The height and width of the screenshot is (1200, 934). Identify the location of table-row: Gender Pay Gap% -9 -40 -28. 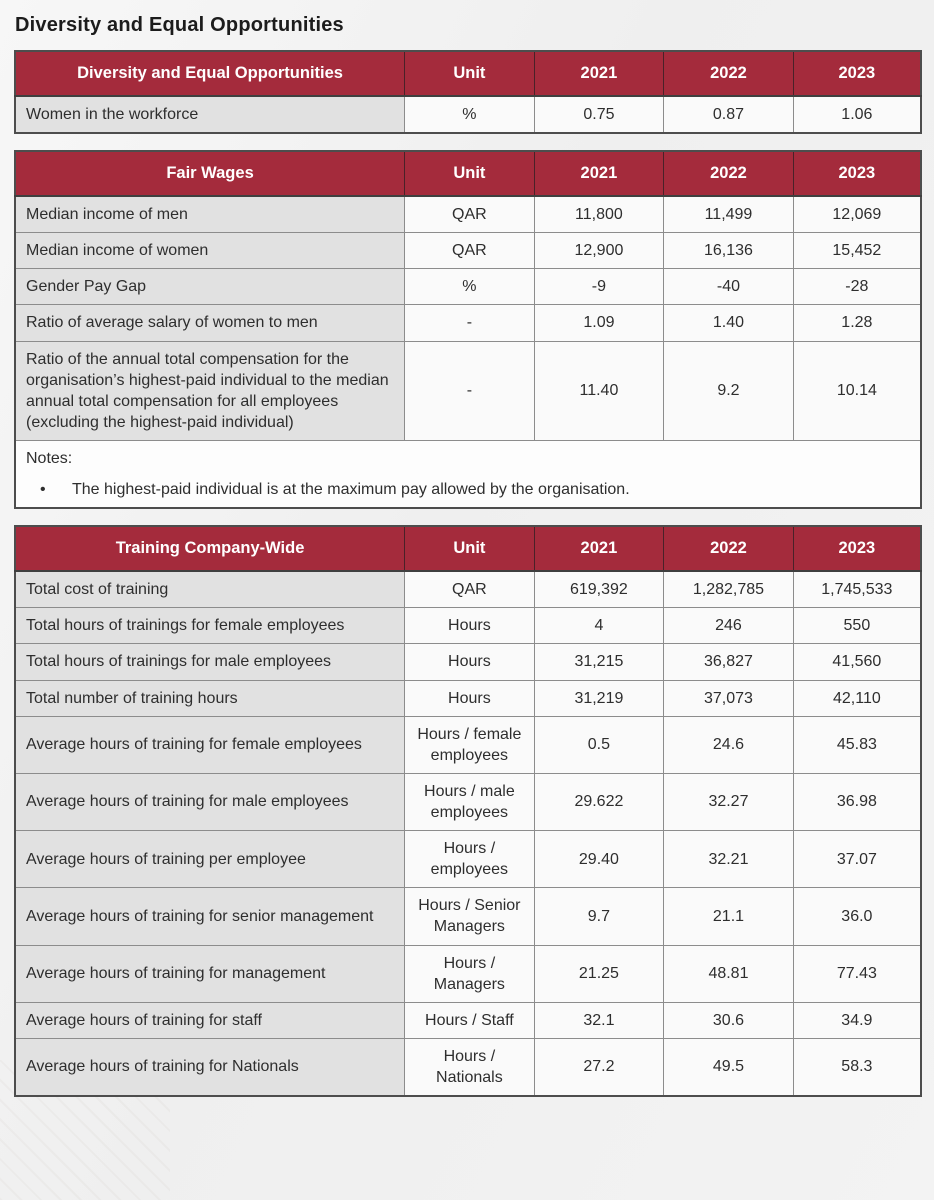
(468, 287).